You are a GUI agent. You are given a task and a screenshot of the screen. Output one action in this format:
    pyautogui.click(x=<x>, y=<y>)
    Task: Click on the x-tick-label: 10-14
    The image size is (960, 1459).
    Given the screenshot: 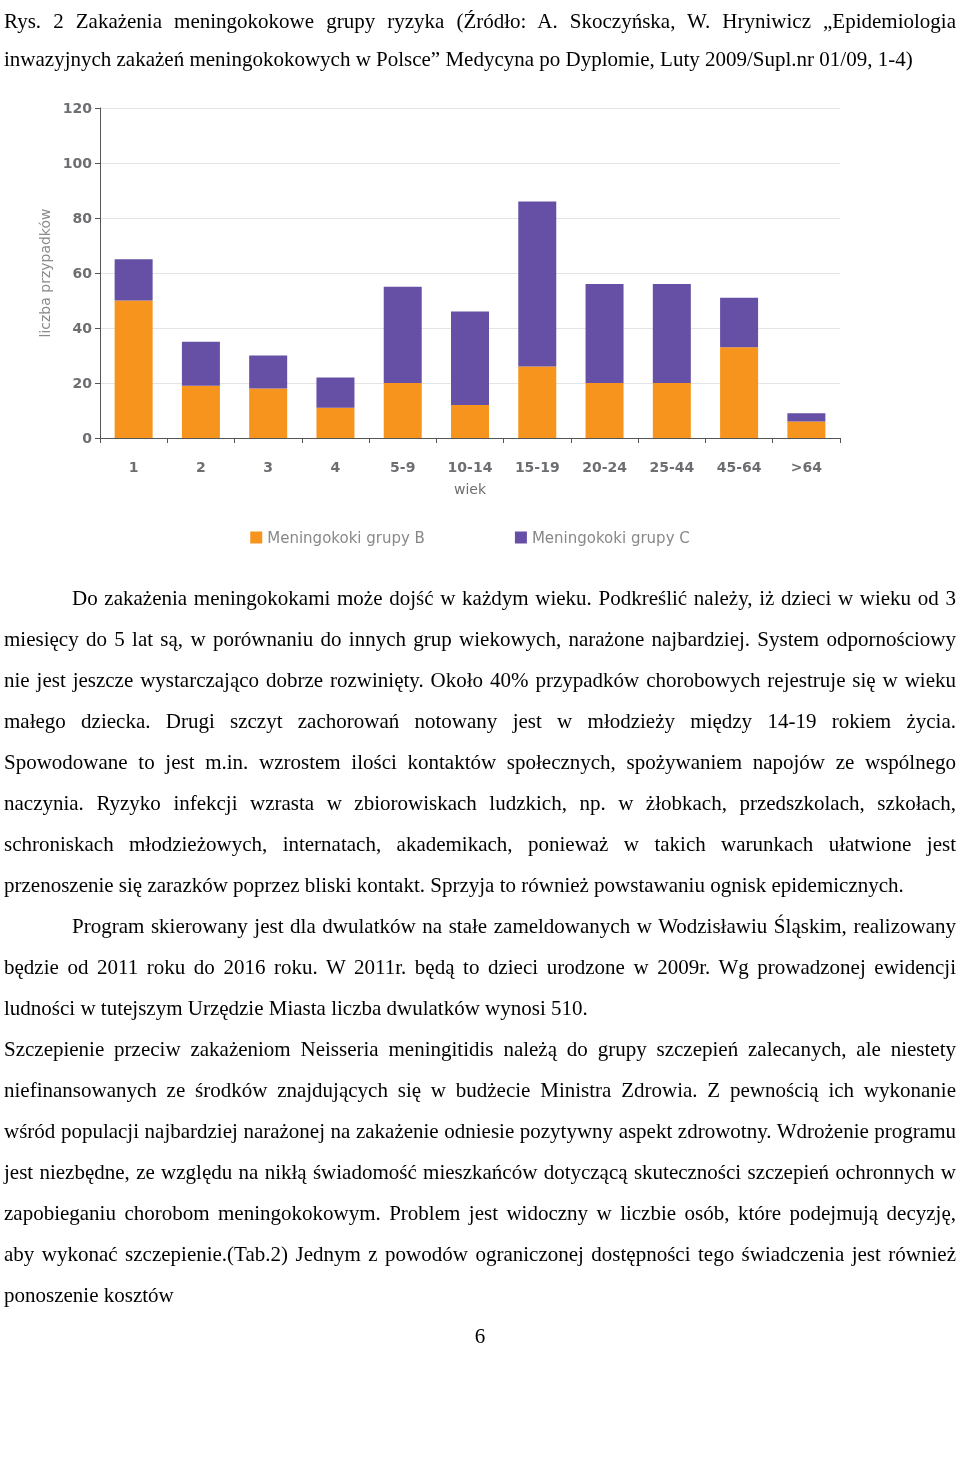 What is the action you would take?
    pyautogui.click(x=470, y=467)
    